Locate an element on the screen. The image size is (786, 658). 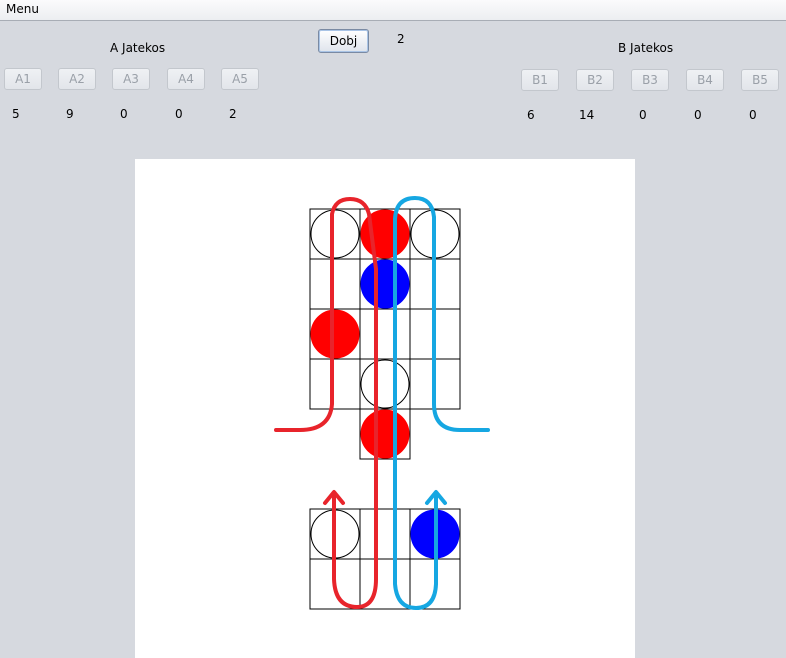
player-b-count-4: 0 is located at coordinates (698, 115).